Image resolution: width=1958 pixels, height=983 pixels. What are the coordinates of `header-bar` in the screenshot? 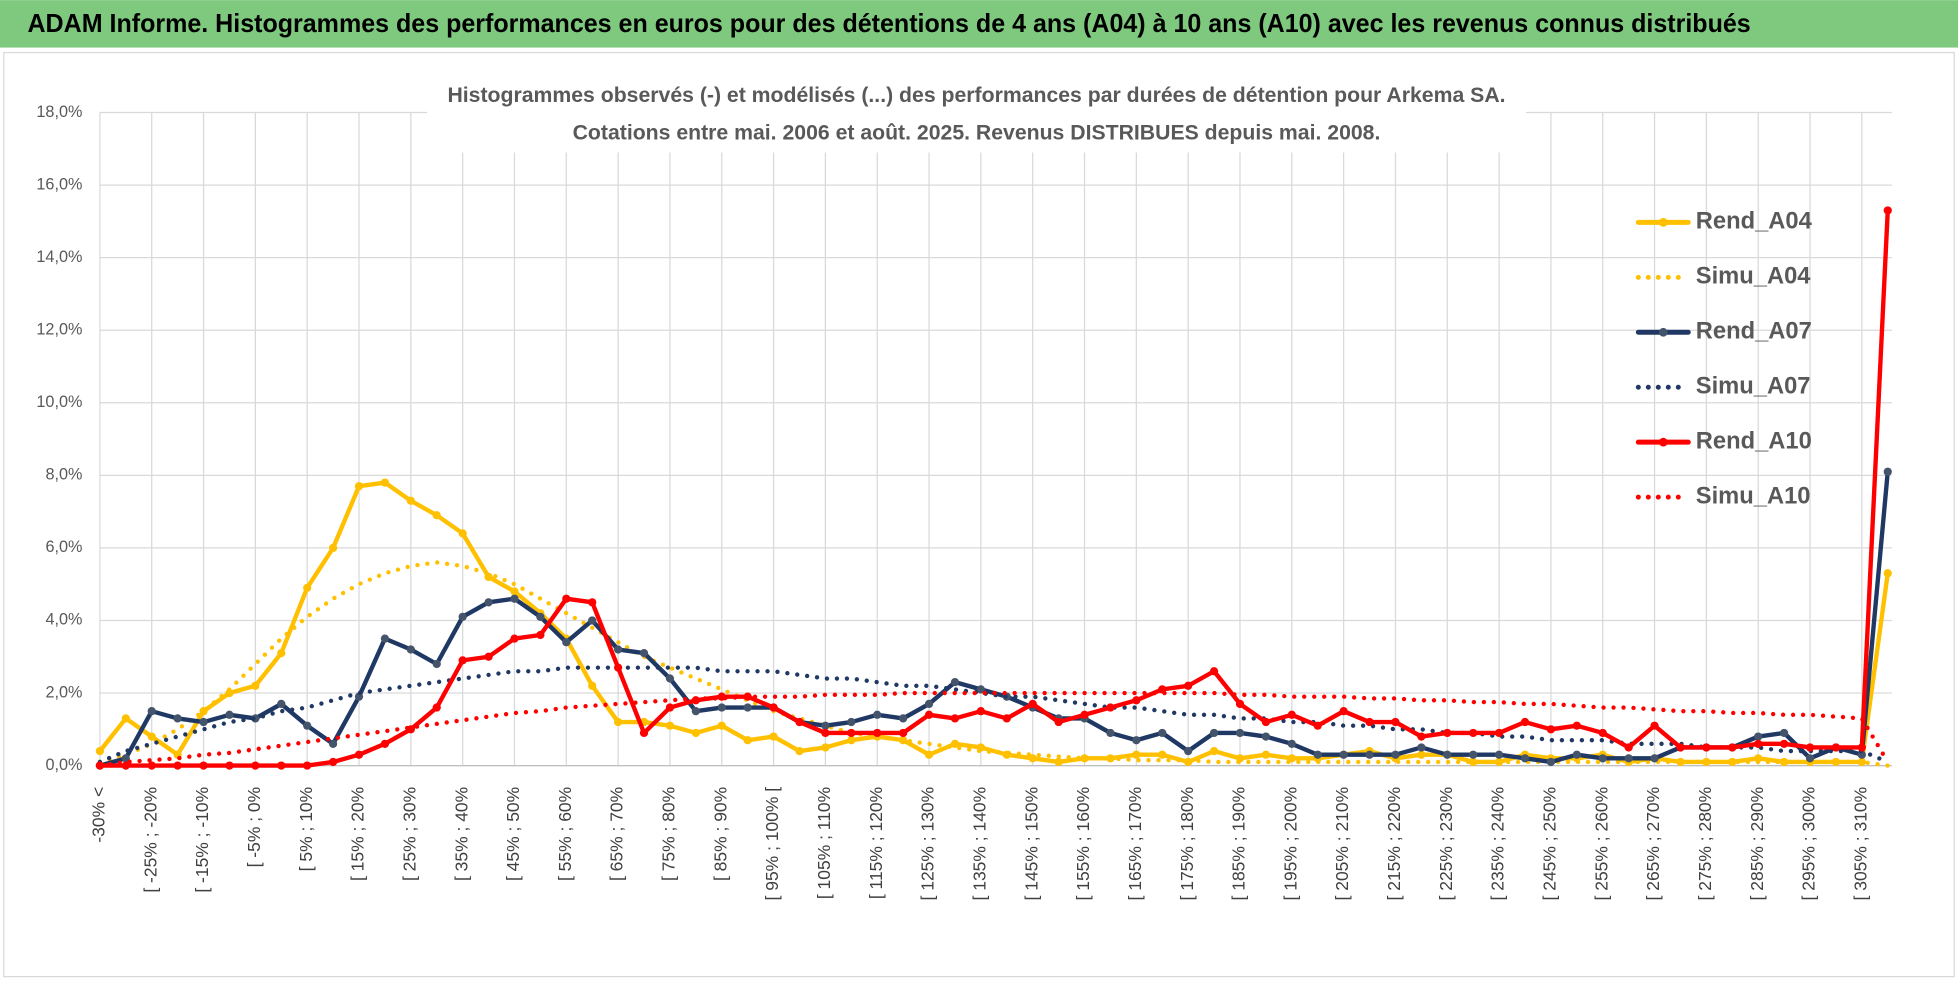 It's located at (979, 24).